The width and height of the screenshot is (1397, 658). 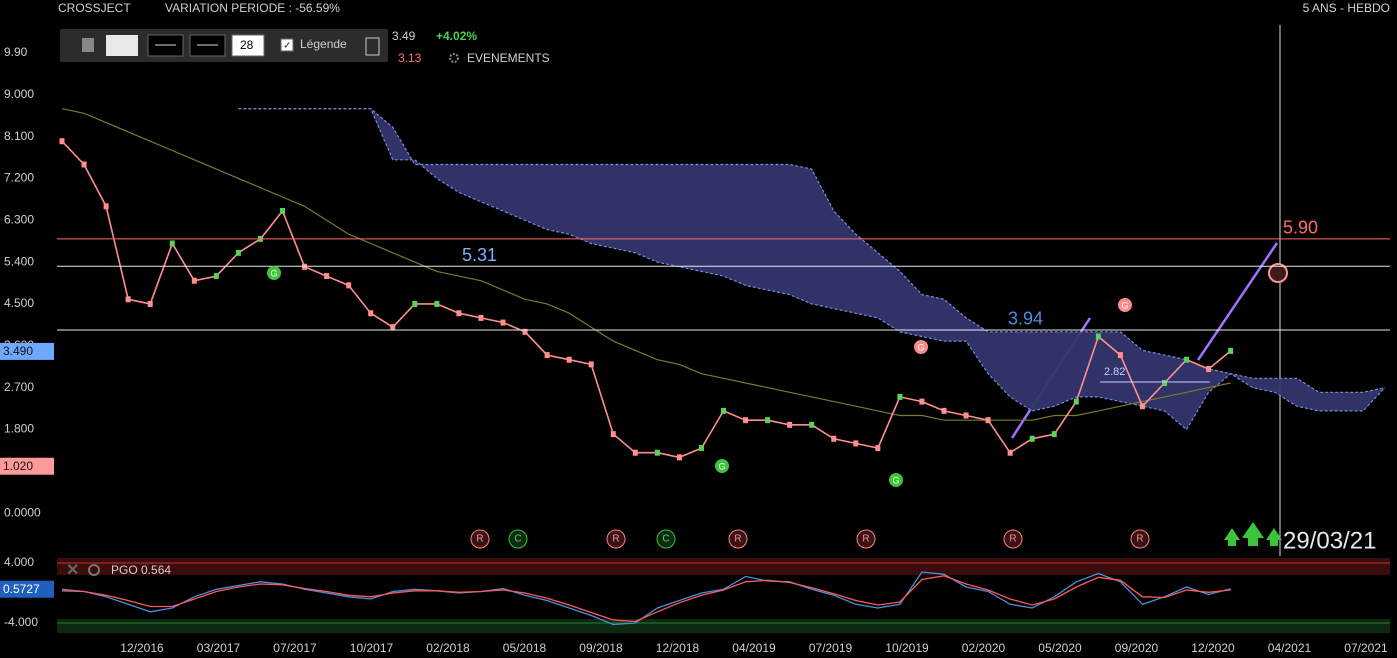 I want to click on legend-toggle: Légende, so click(x=323, y=44).